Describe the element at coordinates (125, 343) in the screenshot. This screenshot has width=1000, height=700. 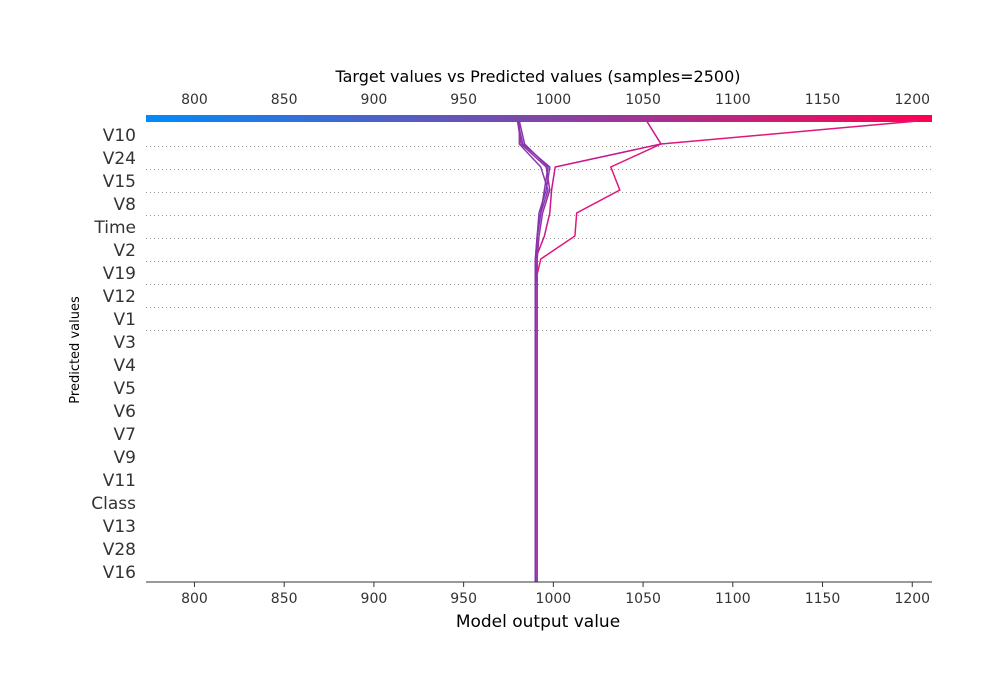
I see `feature-label: V3` at that location.